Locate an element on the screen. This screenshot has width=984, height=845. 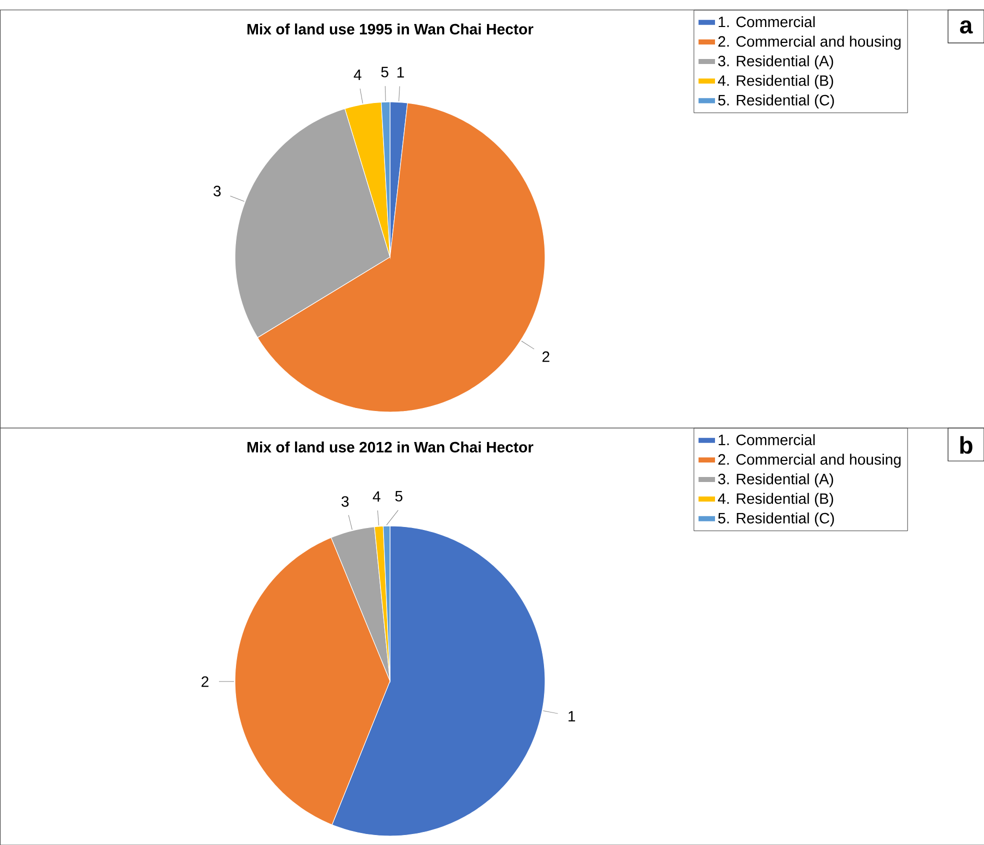
text: Mix of land use 1995 in Wan Chai Hector is located at coordinates (391, 28).